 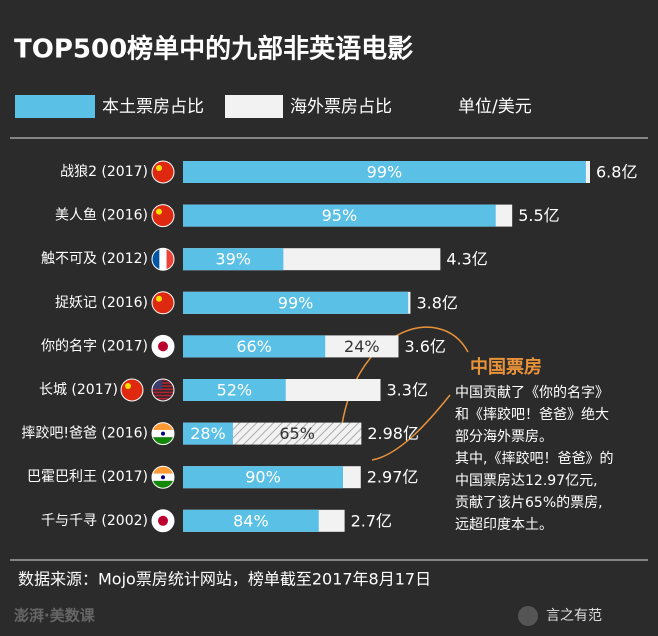 I want to click on annotation-line: 远超印度本土。, so click(x=504, y=525).